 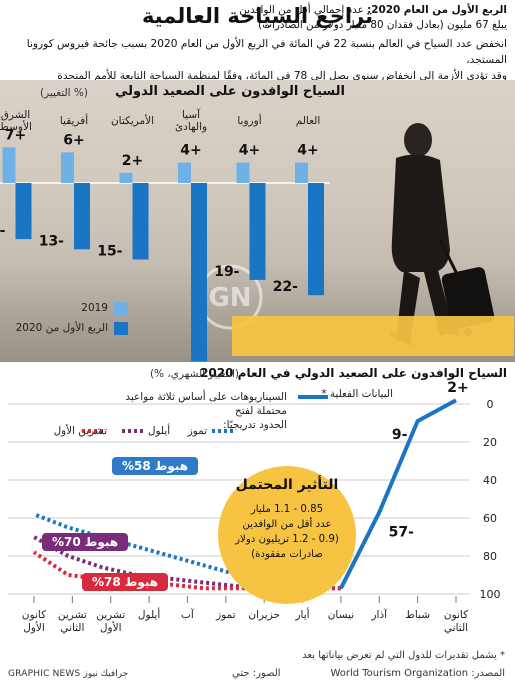 I want to click on page-title: تراجع السياحة العالمية, so click(x=257, y=16).